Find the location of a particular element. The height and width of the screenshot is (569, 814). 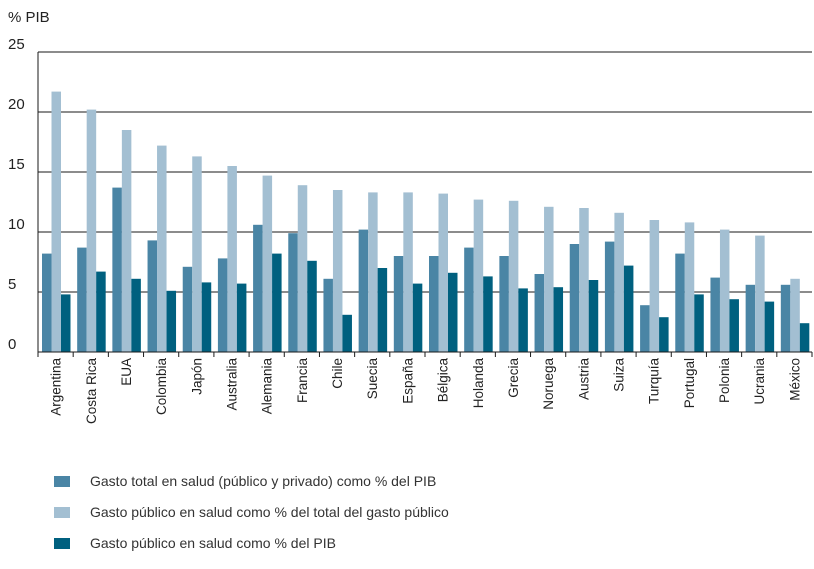

x-tick-label: Austria is located at coordinates (583, 379).